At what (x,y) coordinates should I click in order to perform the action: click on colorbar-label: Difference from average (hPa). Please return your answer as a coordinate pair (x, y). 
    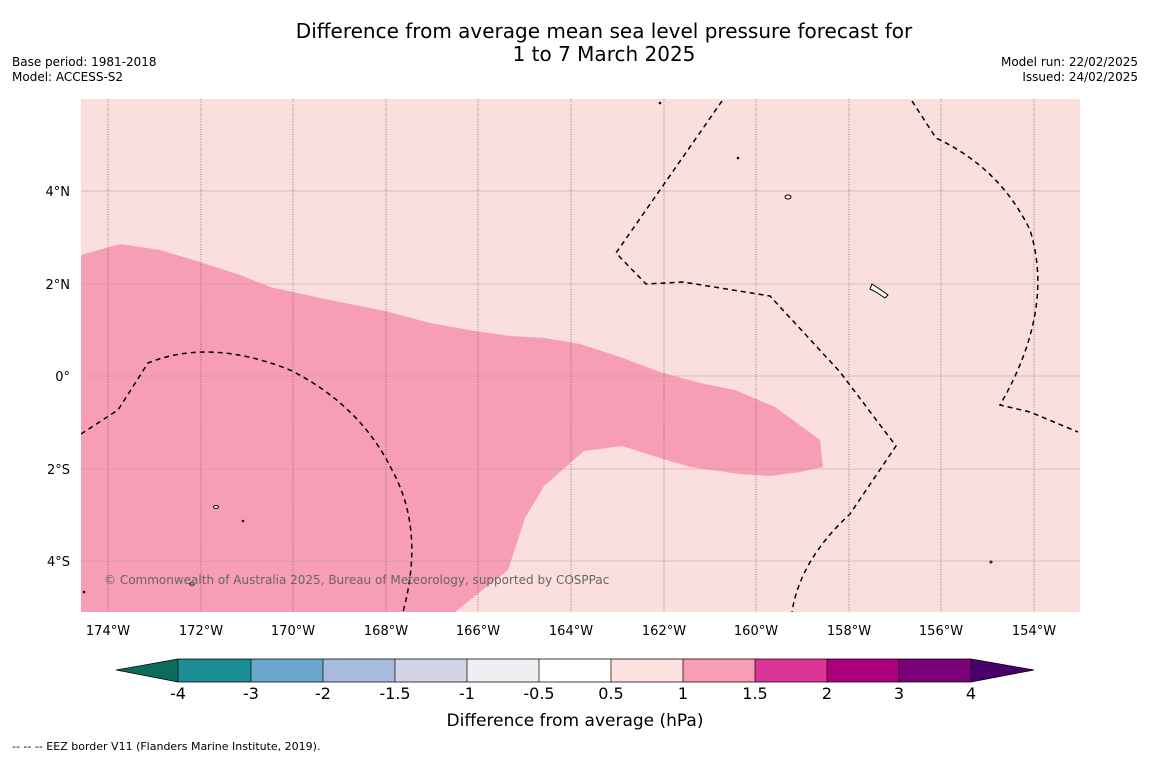
    Looking at the image, I should click on (575, 721).